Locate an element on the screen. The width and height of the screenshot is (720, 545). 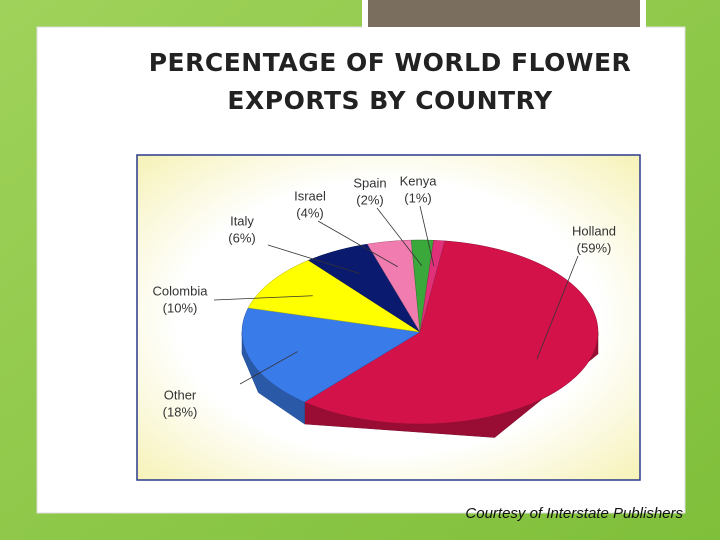
category-label: Italy is located at coordinates (242, 220).